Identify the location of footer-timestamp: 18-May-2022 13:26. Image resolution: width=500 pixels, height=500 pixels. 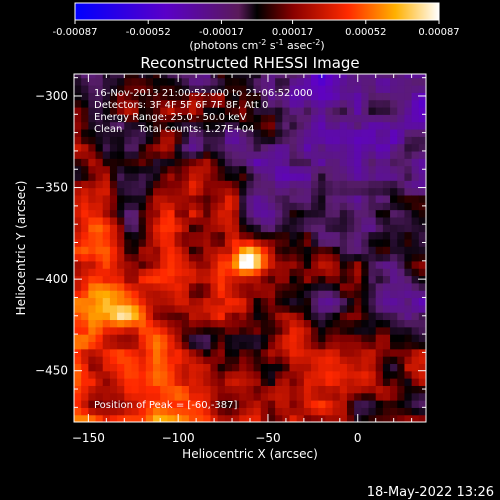
(430, 492).